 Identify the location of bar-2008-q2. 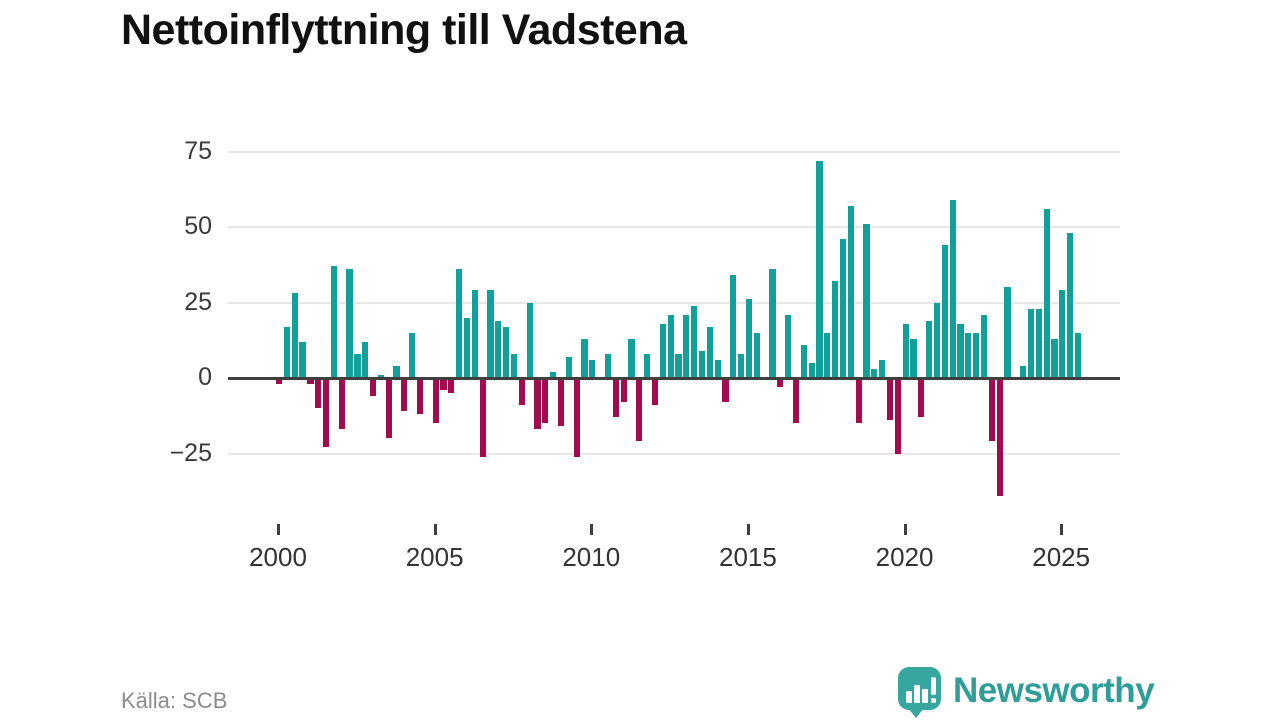
(537, 404).